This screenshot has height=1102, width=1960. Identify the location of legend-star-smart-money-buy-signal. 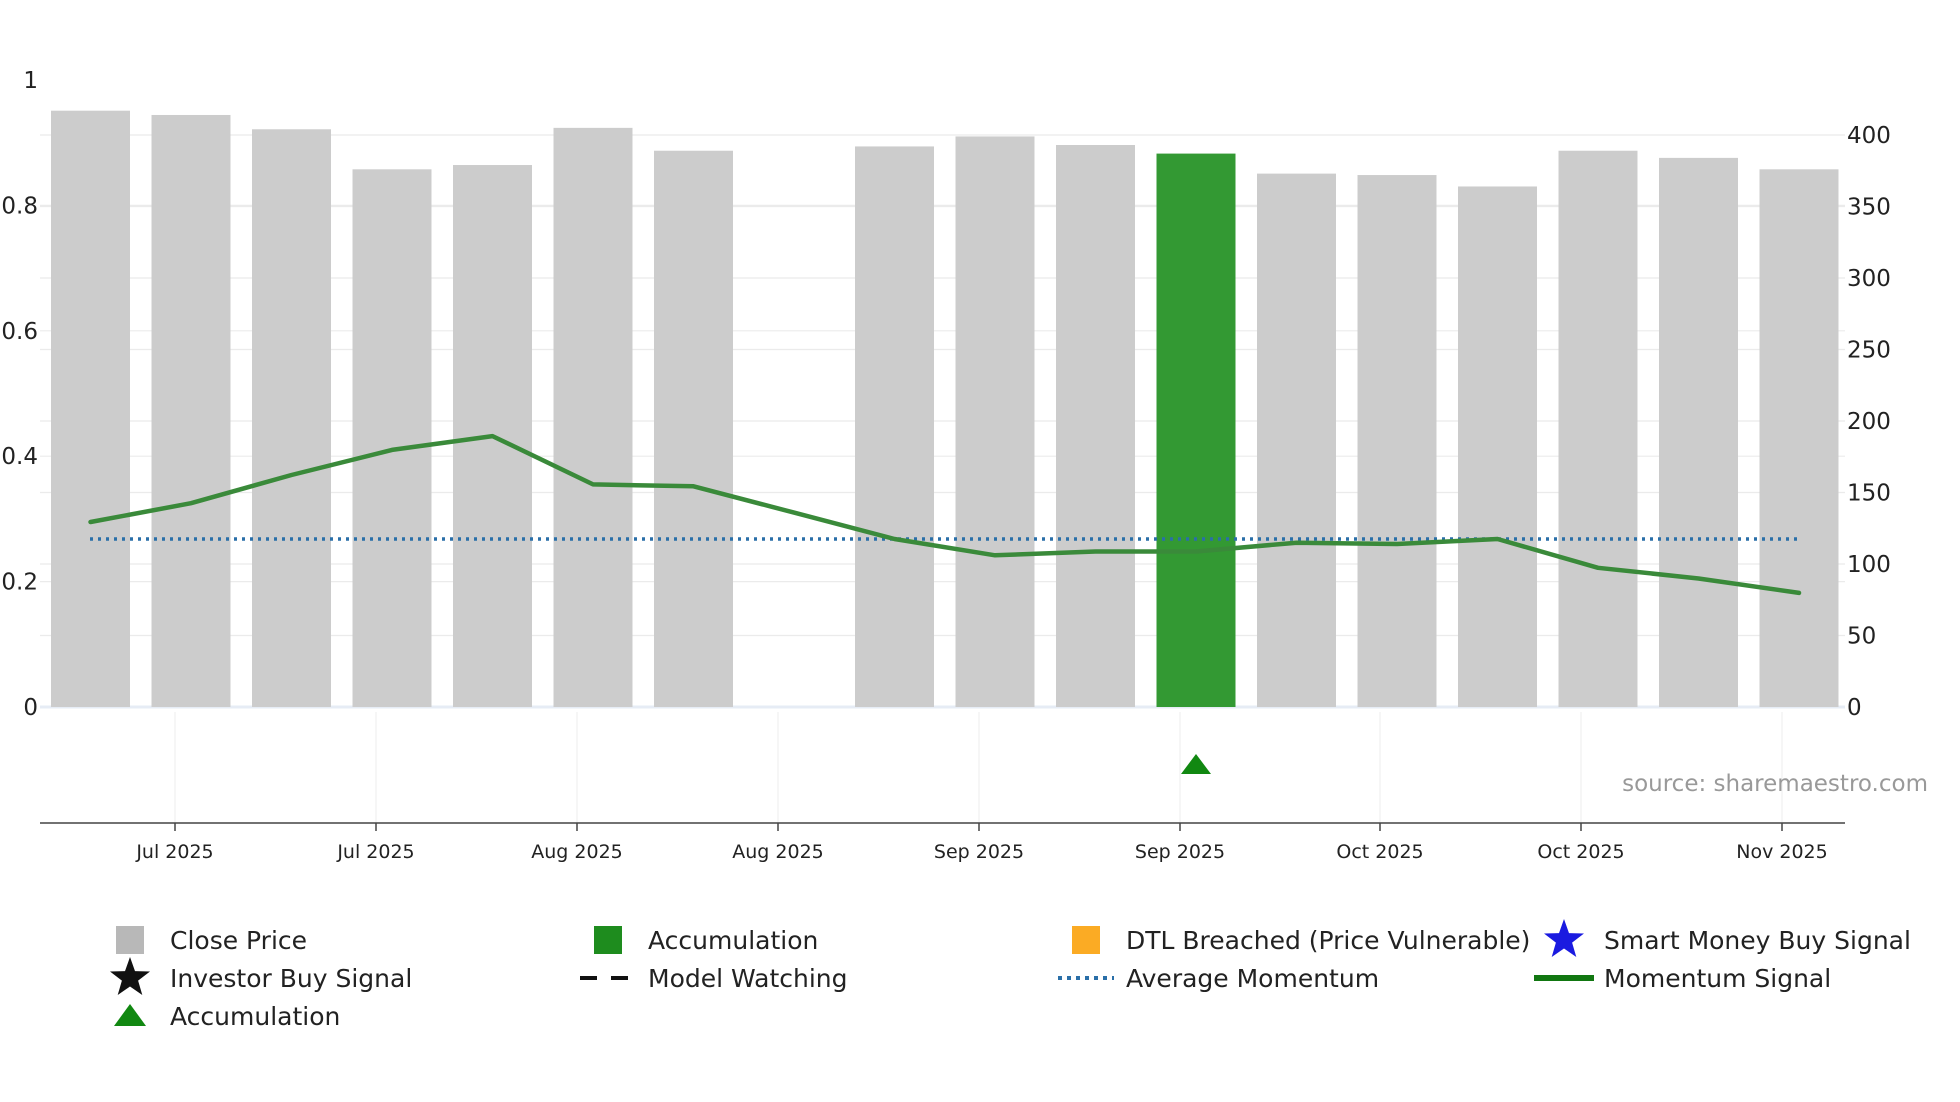
(1564, 938).